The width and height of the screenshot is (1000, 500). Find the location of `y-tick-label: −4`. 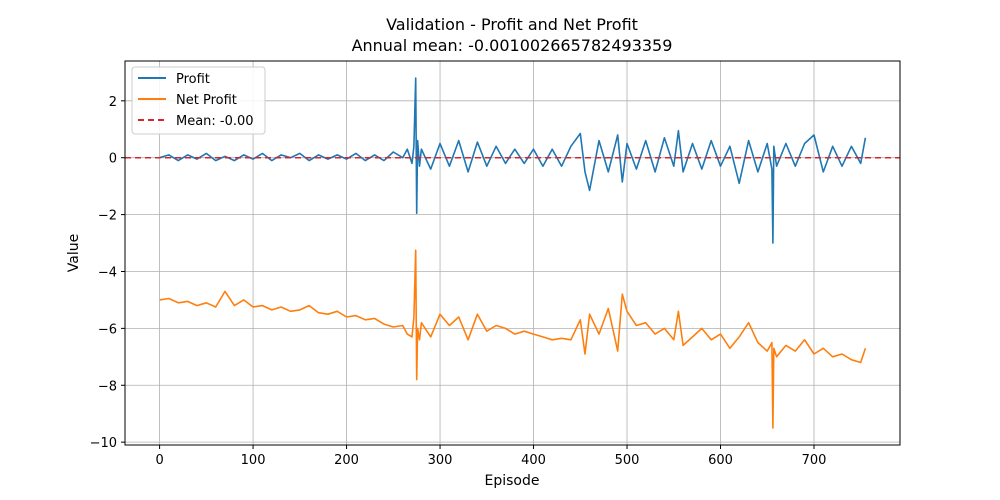

y-tick-label: −4 is located at coordinates (107, 272).